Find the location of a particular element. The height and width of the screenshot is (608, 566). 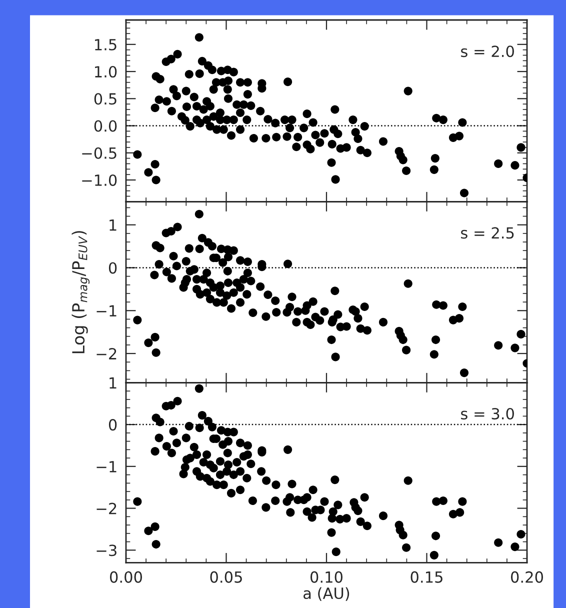

y-tick-label: 0.0 is located at coordinates (105, 126).